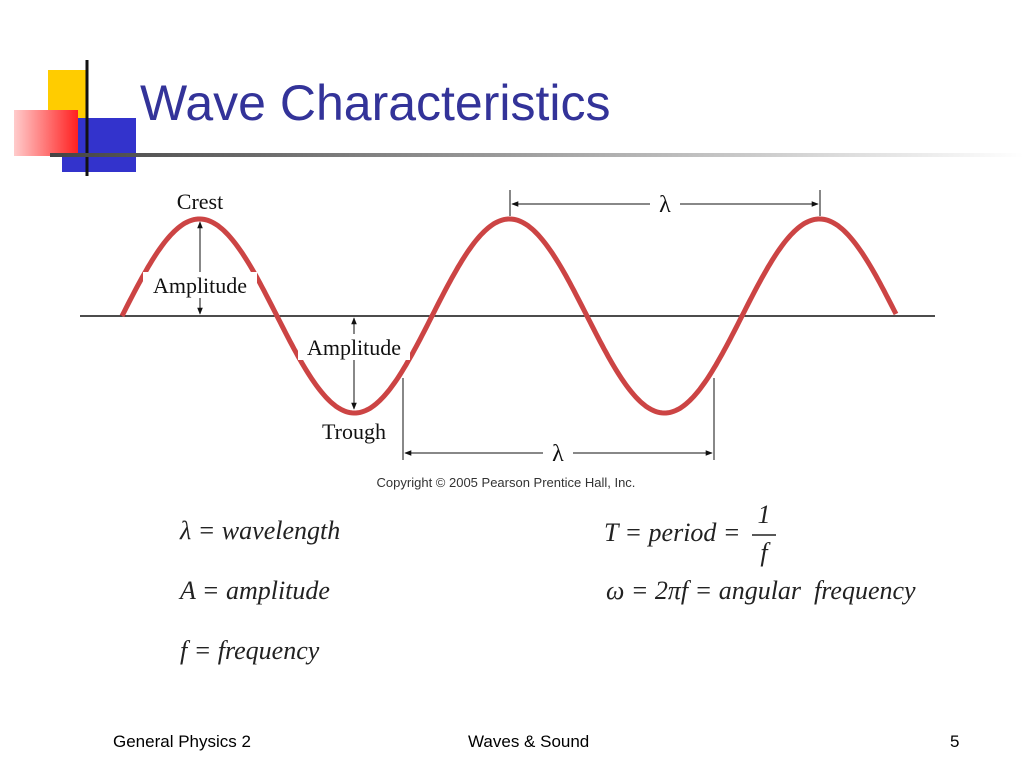 Image resolution: width=1024 pixels, height=768 pixels. What do you see at coordinates (46, 133) in the screenshot?
I see `decor-red` at bounding box center [46, 133].